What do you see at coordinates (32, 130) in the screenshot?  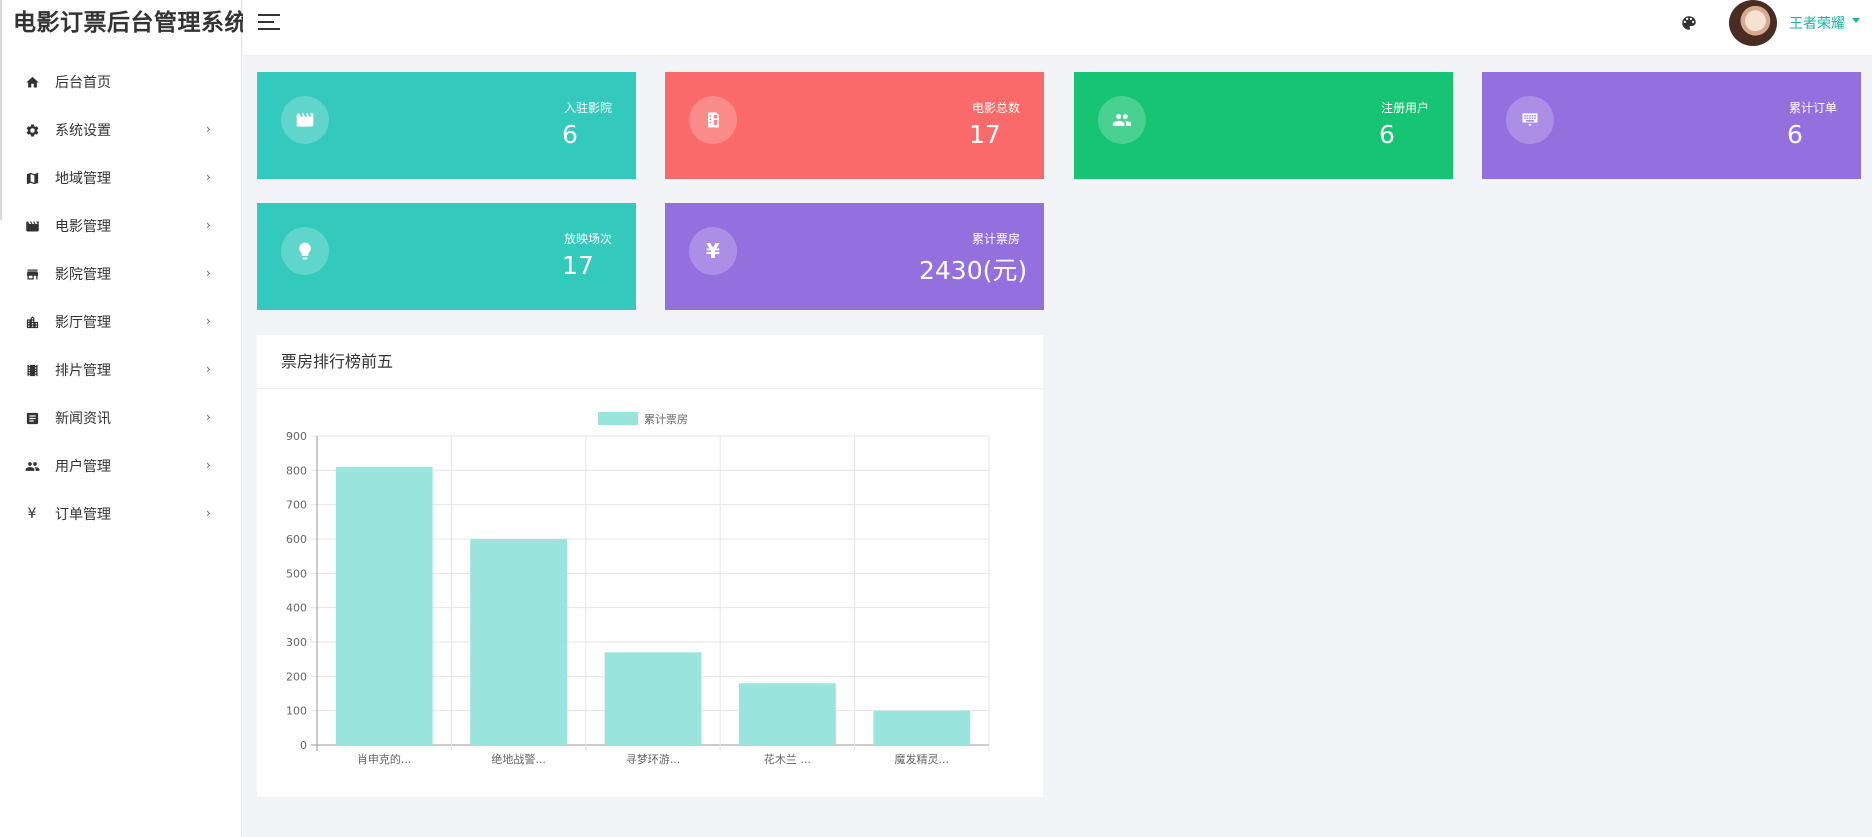 I see `gear-icon` at bounding box center [32, 130].